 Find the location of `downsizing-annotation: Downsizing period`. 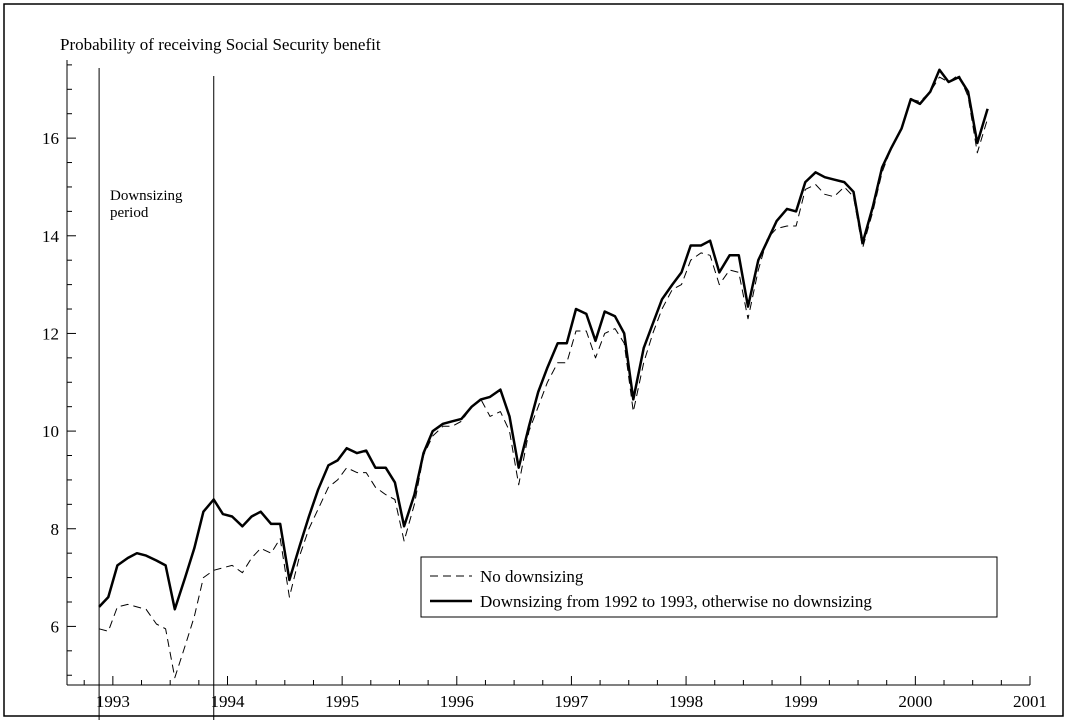

downsizing-annotation: Downsizing period is located at coordinates (156, 394).